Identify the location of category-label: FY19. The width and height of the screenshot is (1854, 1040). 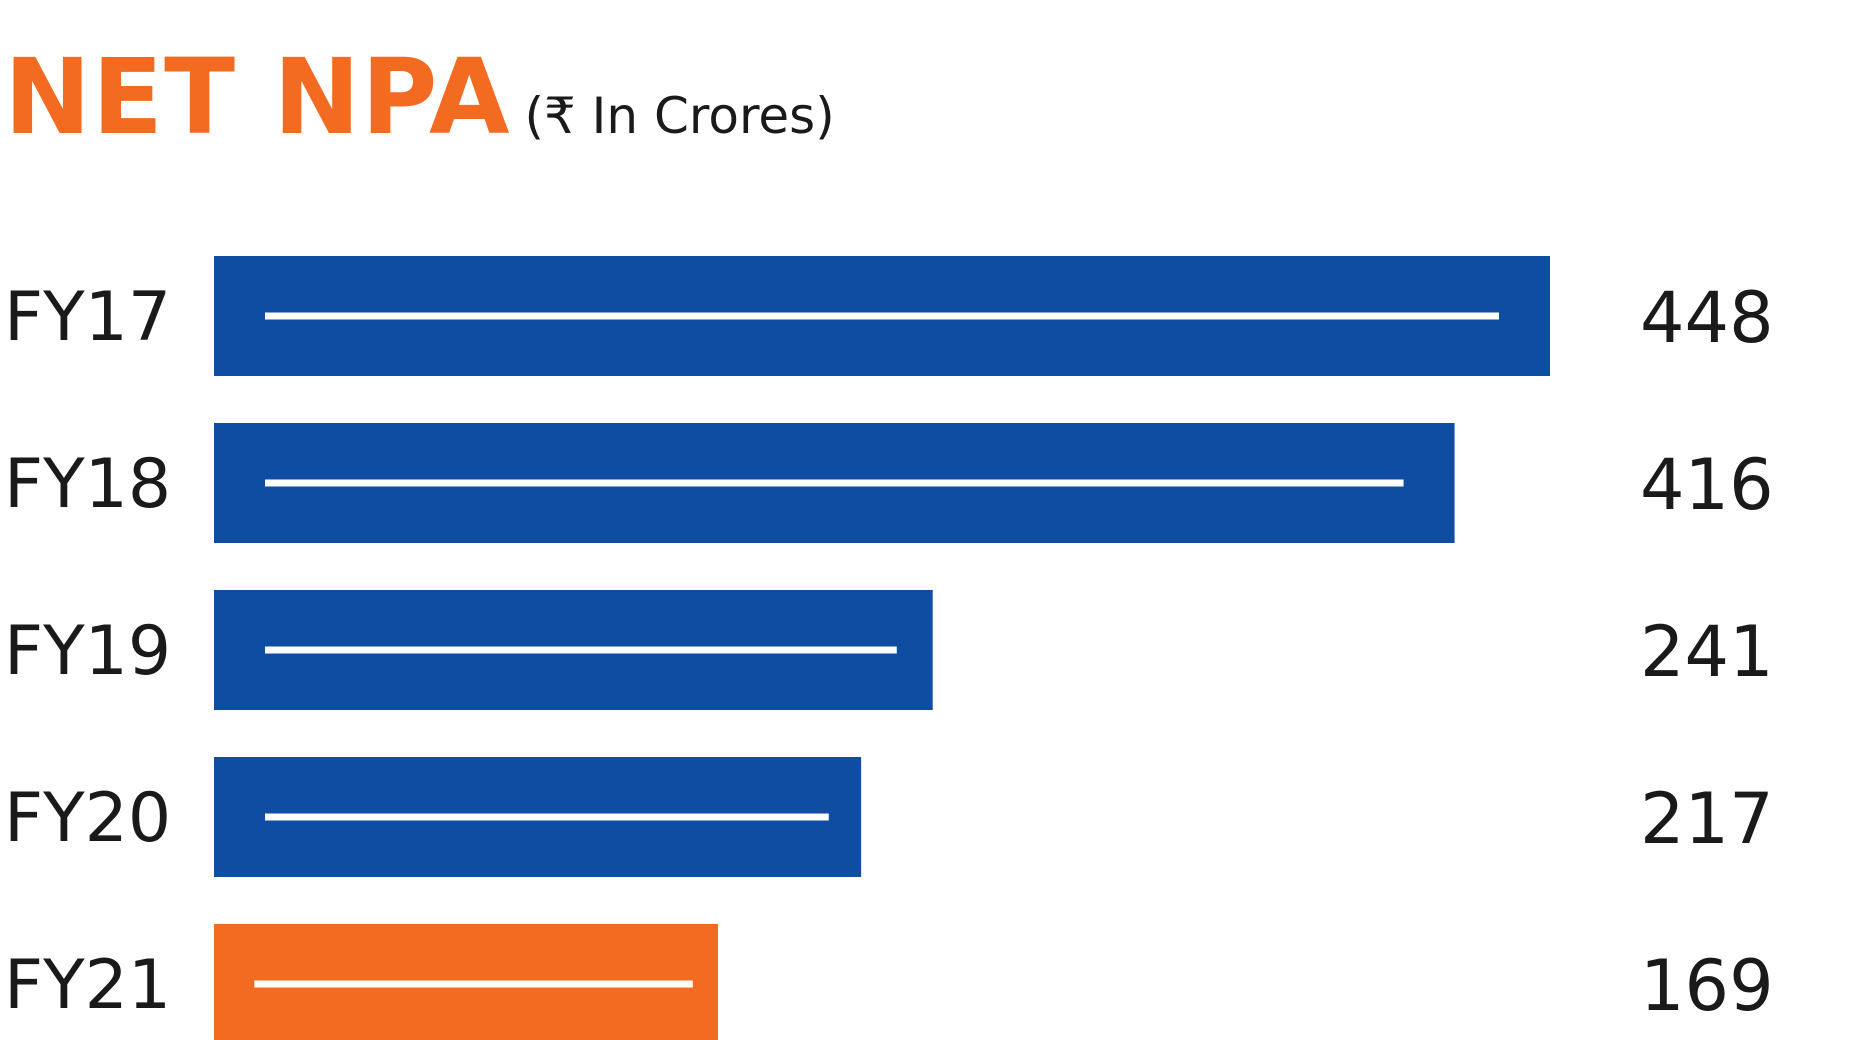
(87, 651).